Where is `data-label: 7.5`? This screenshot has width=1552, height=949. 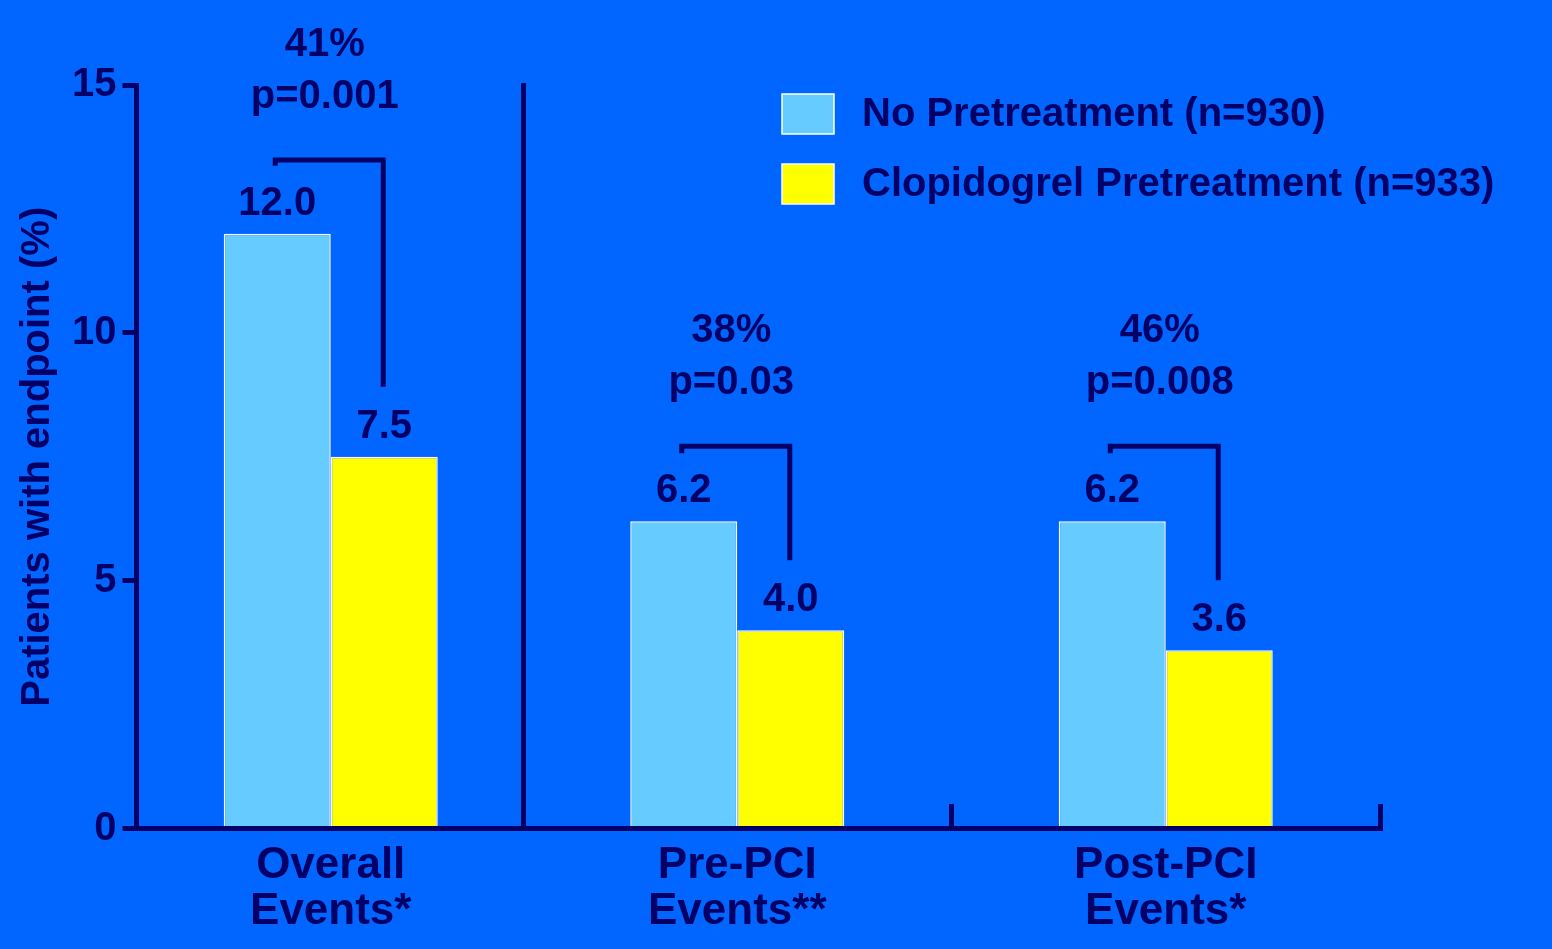
data-label: 7.5 is located at coordinates (384, 423).